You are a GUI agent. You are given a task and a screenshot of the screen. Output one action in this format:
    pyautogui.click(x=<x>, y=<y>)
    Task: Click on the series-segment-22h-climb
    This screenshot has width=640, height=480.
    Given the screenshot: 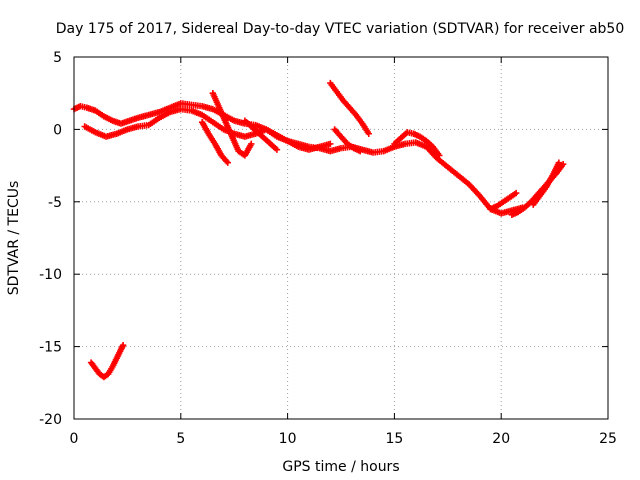 What is the action you would take?
    pyautogui.click(x=546, y=183)
    